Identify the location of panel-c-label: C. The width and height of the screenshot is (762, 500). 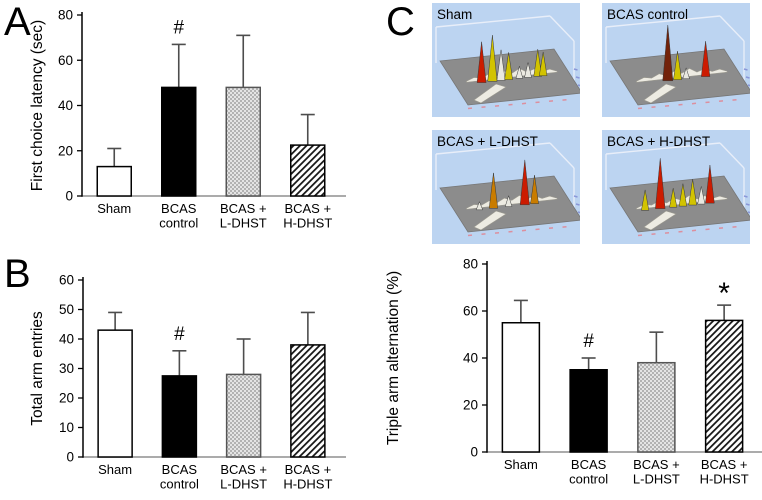
(400, 22).